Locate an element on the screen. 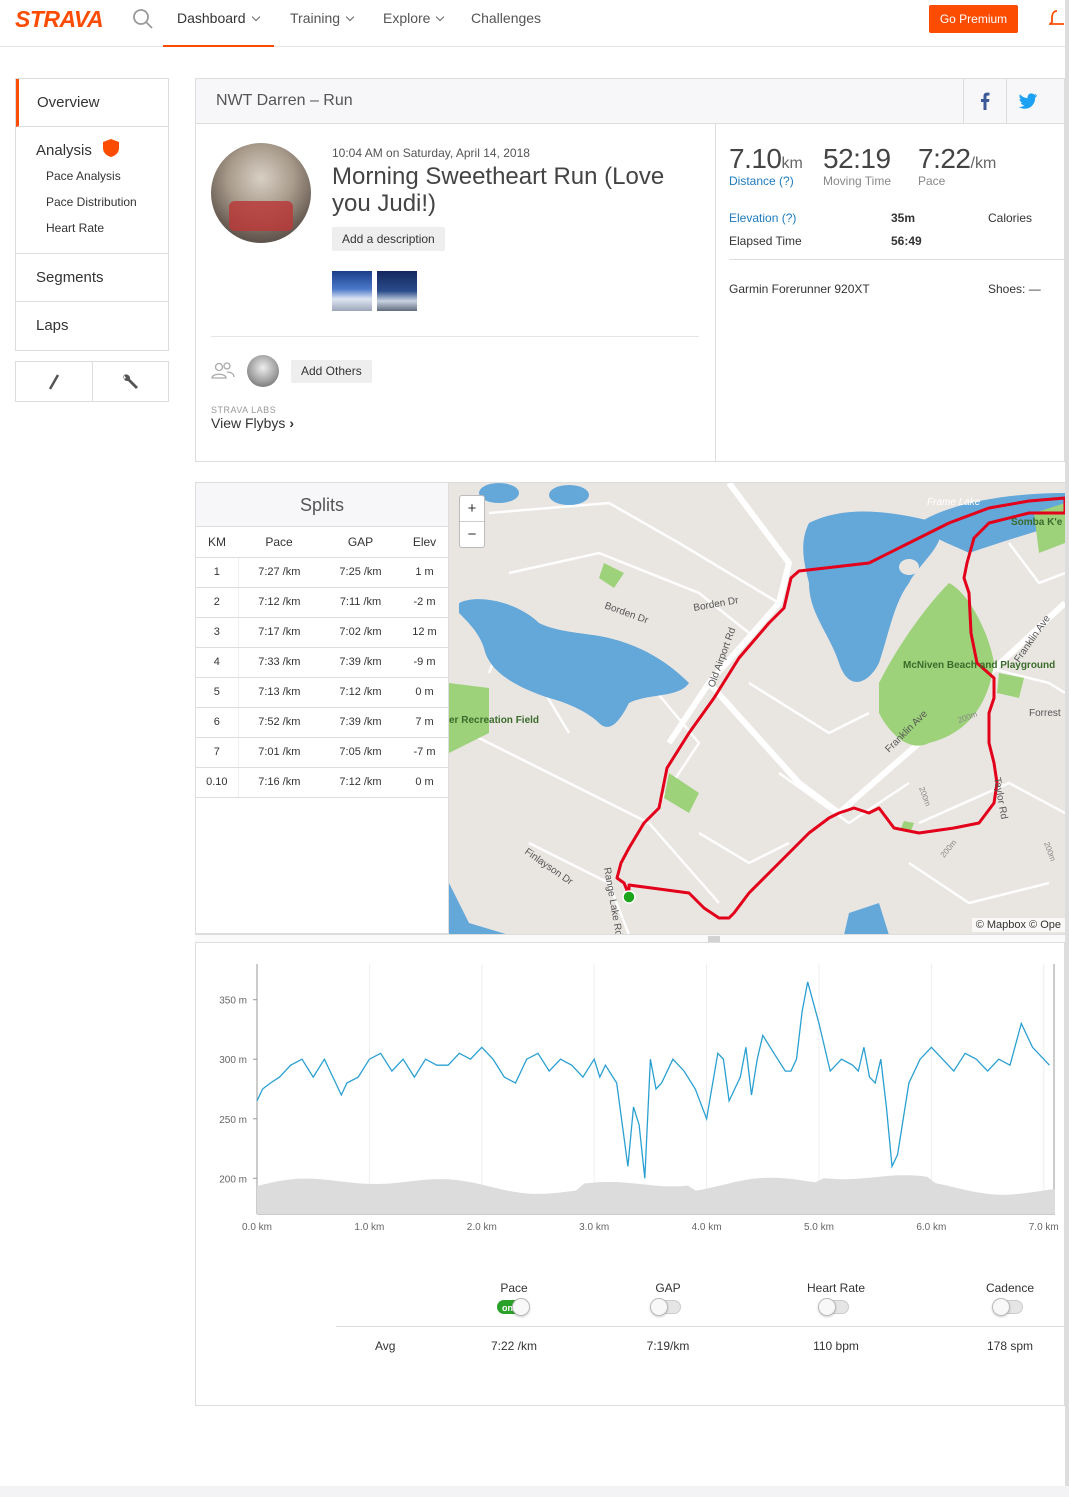  nav-dashboard-label: Dashboard is located at coordinates (211, 18).